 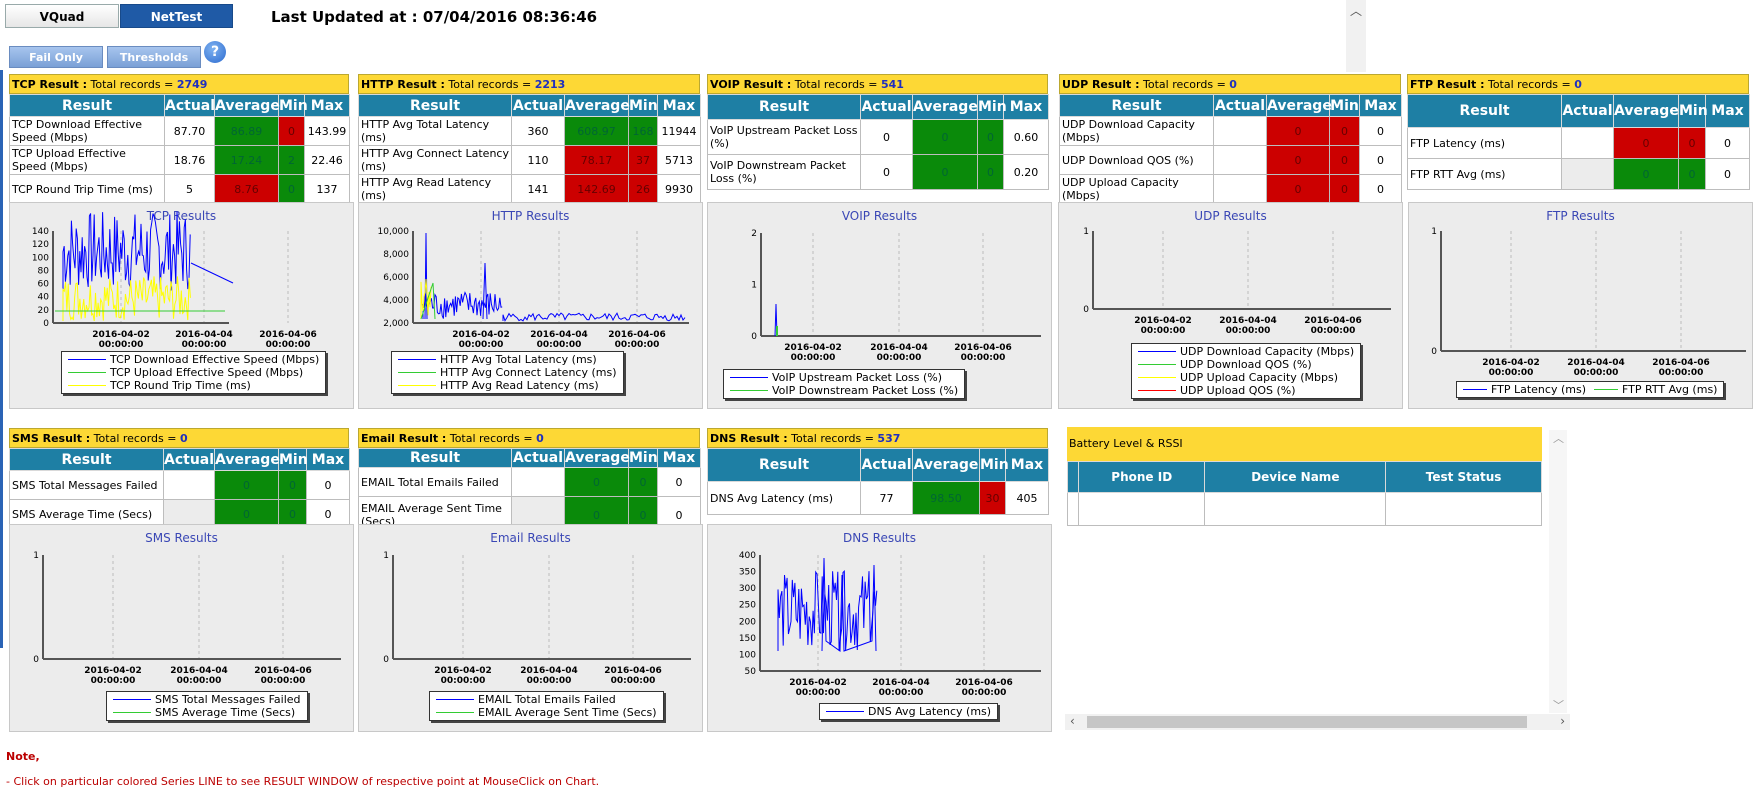 What do you see at coordinates (1562, 721) in the screenshot?
I see `scroll-right-icon: ›` at bounding box center [1562, 721].